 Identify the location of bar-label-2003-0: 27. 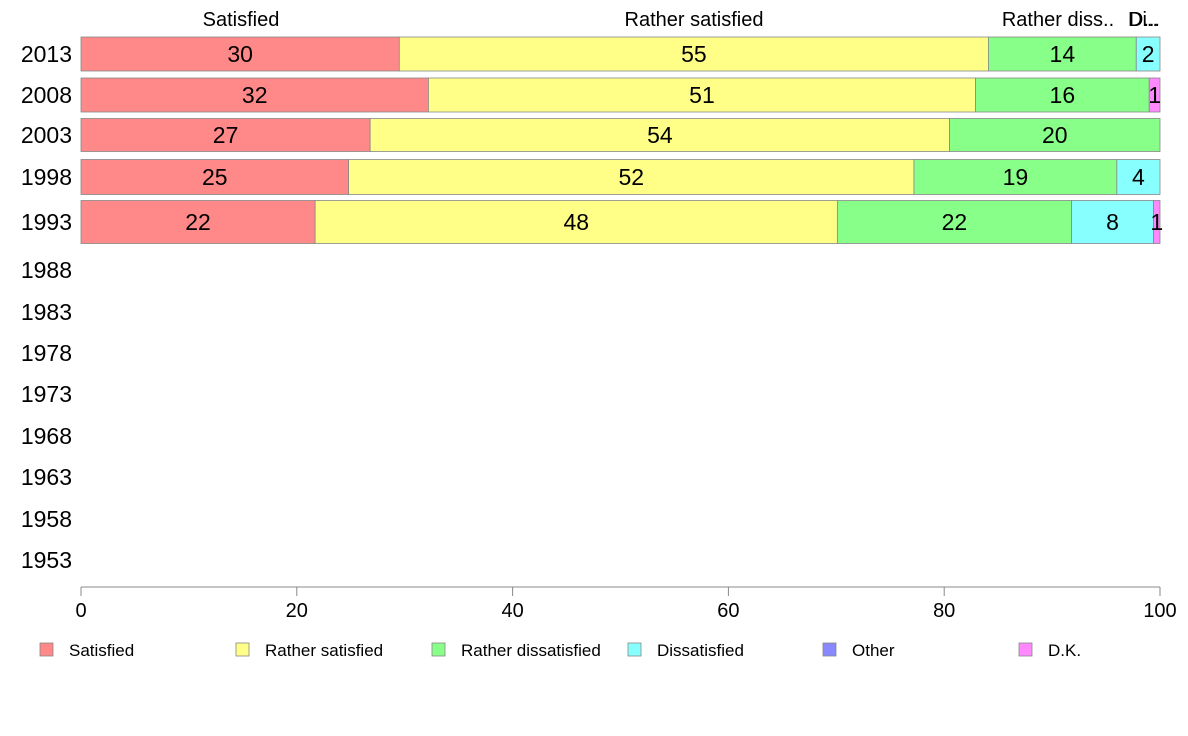
(226, 135).